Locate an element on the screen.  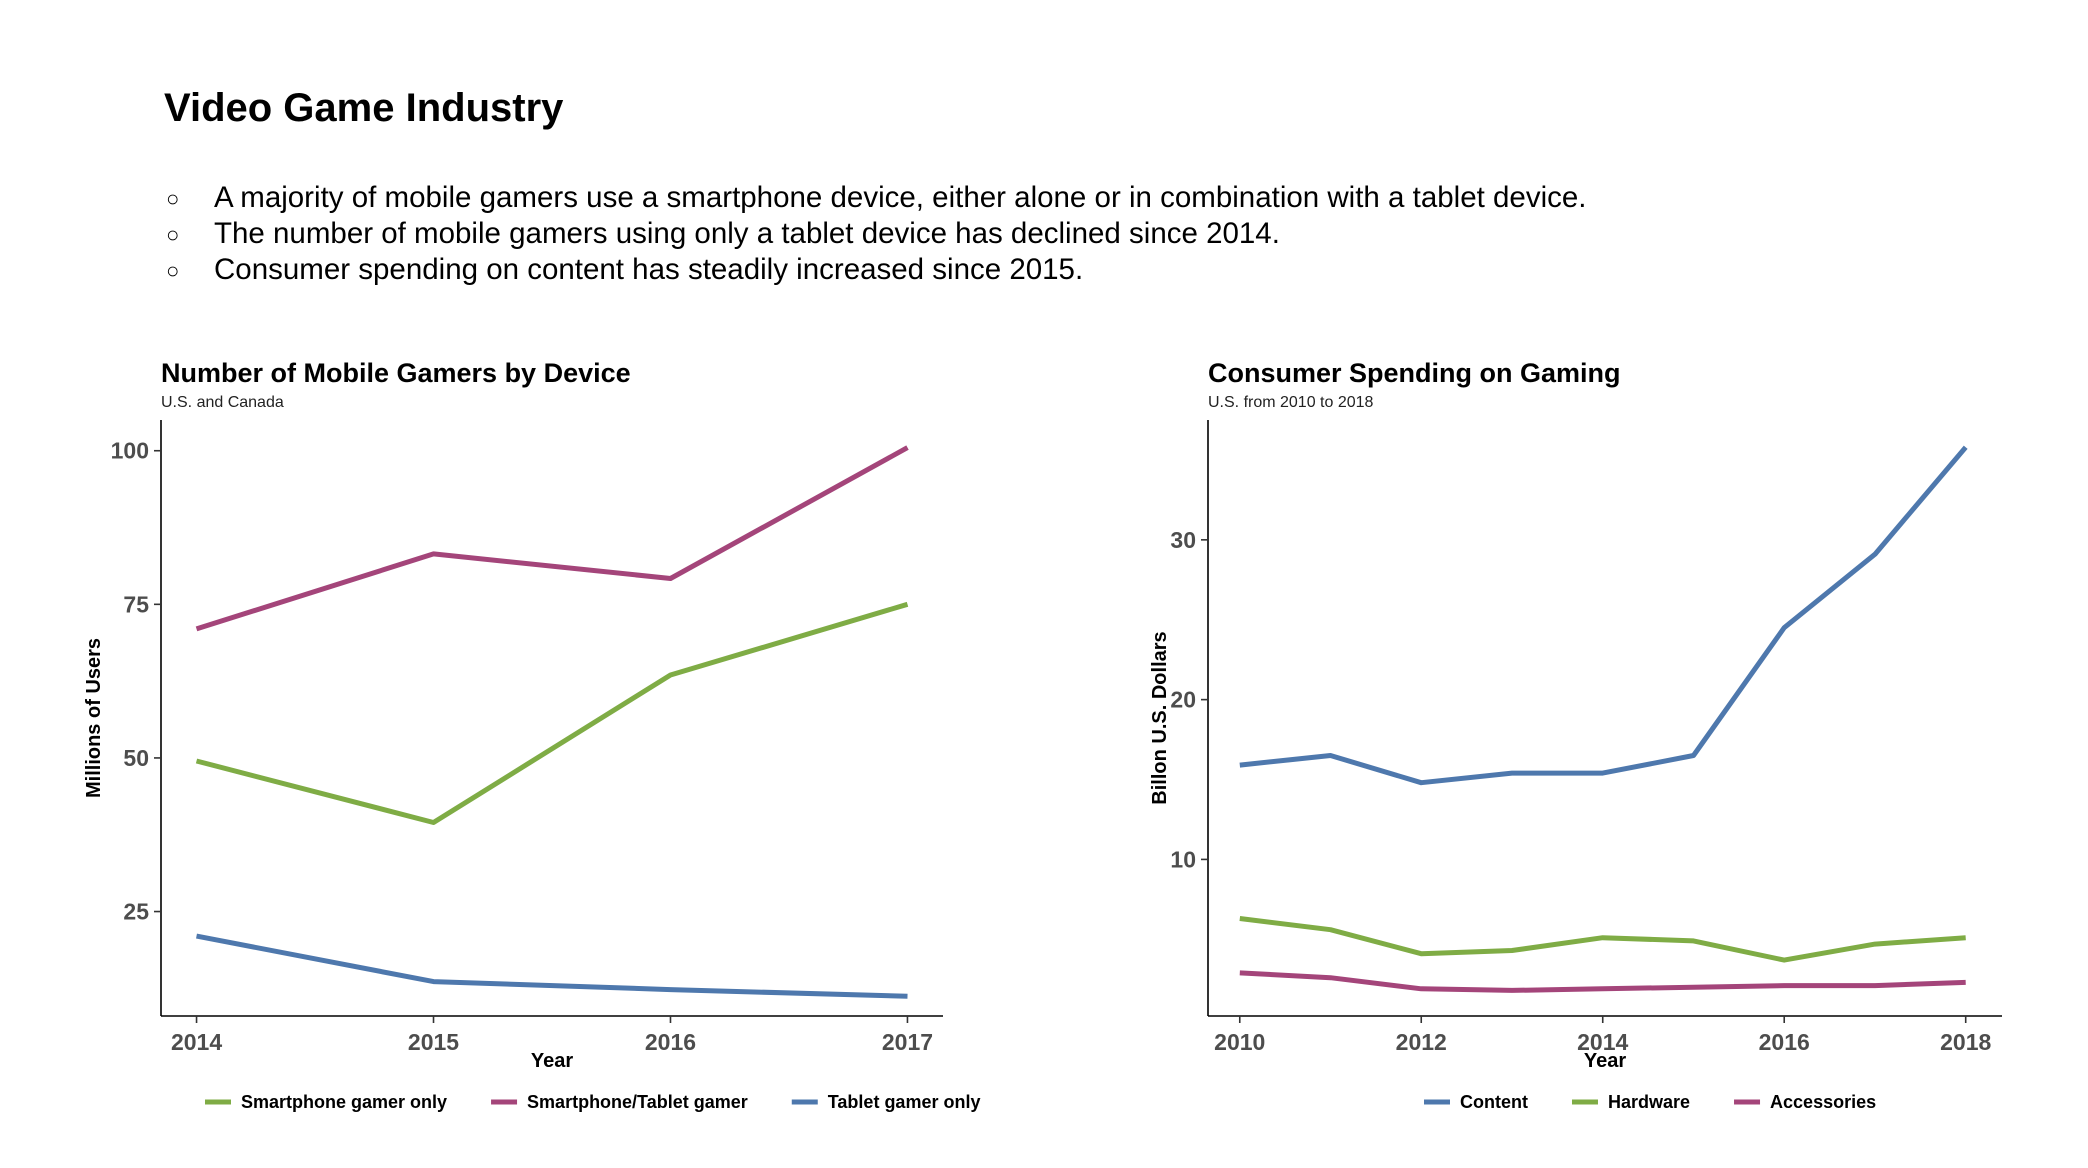
legend-label: Tablet gamer only is located at coordinates (904, 1102).